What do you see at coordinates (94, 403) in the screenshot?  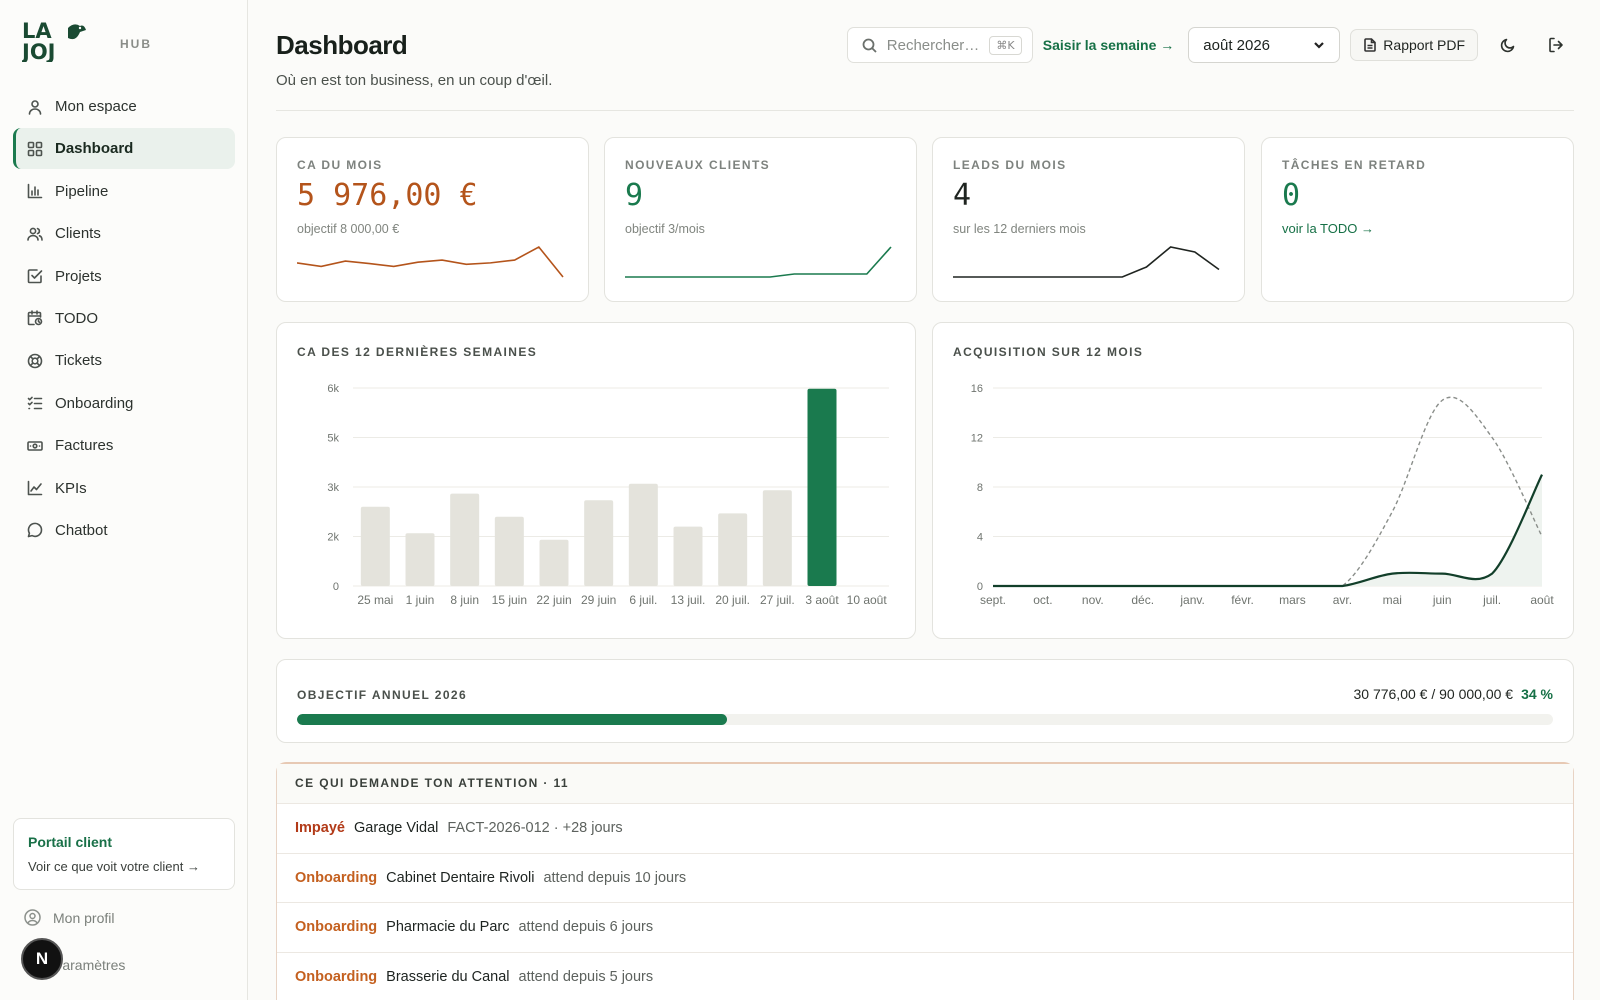 I see `sidebar-item-label: Onboarding` at bounding box center [94, 403].